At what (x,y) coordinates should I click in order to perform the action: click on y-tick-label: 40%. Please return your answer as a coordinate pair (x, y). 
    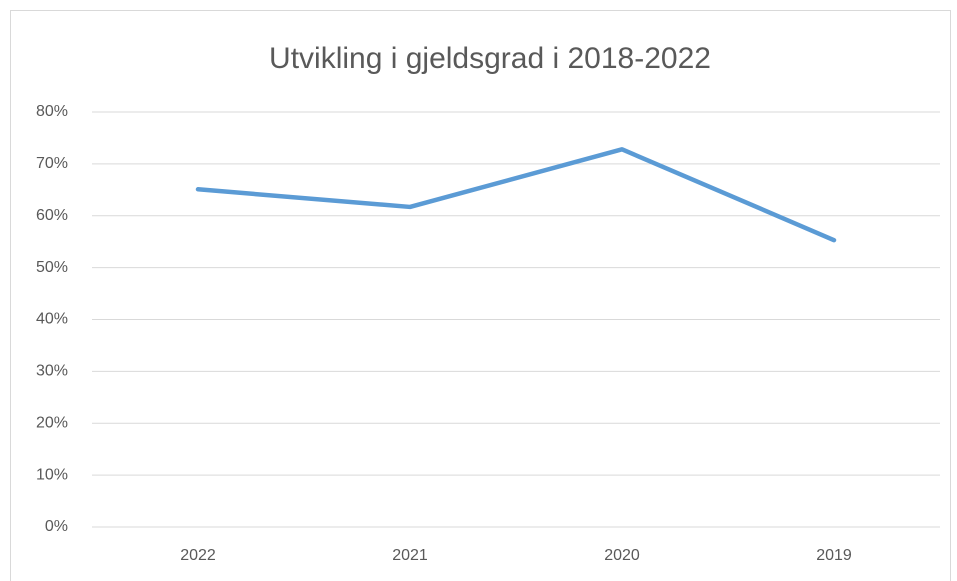
    Looking at the image, I should click on (52, 319).